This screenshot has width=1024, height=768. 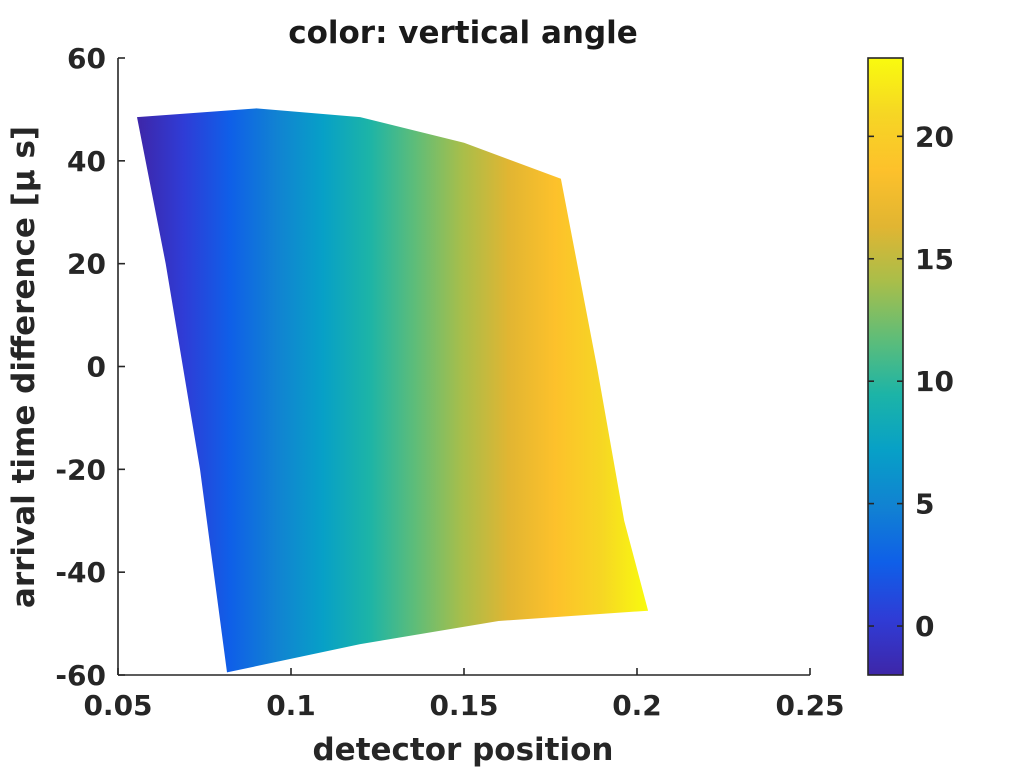 What do you see at coordinates (96, 367) in the screenshot?
I see `y-tick-label: 0` at bounding box center [96, 367].